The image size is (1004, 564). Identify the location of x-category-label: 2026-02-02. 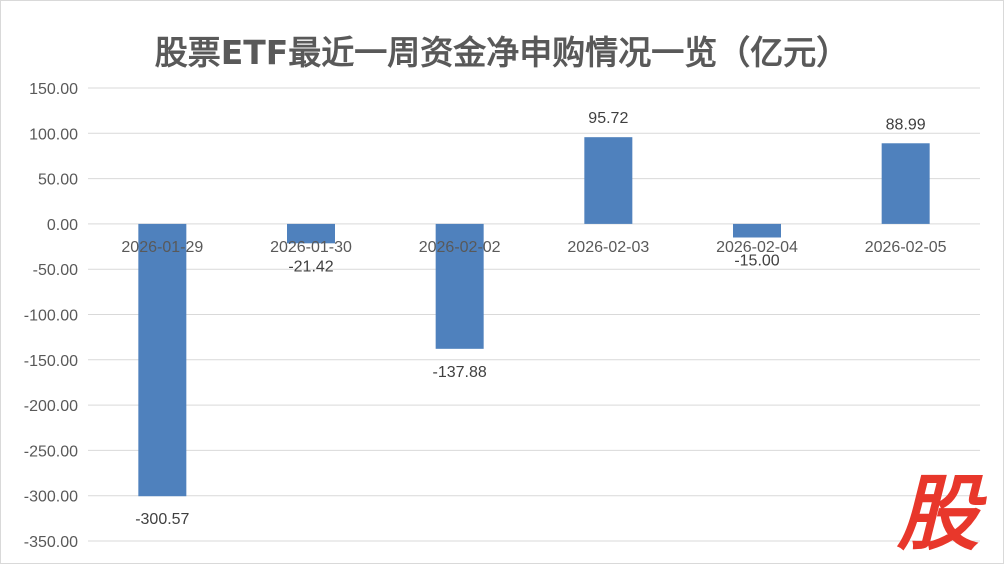
(460, 247).